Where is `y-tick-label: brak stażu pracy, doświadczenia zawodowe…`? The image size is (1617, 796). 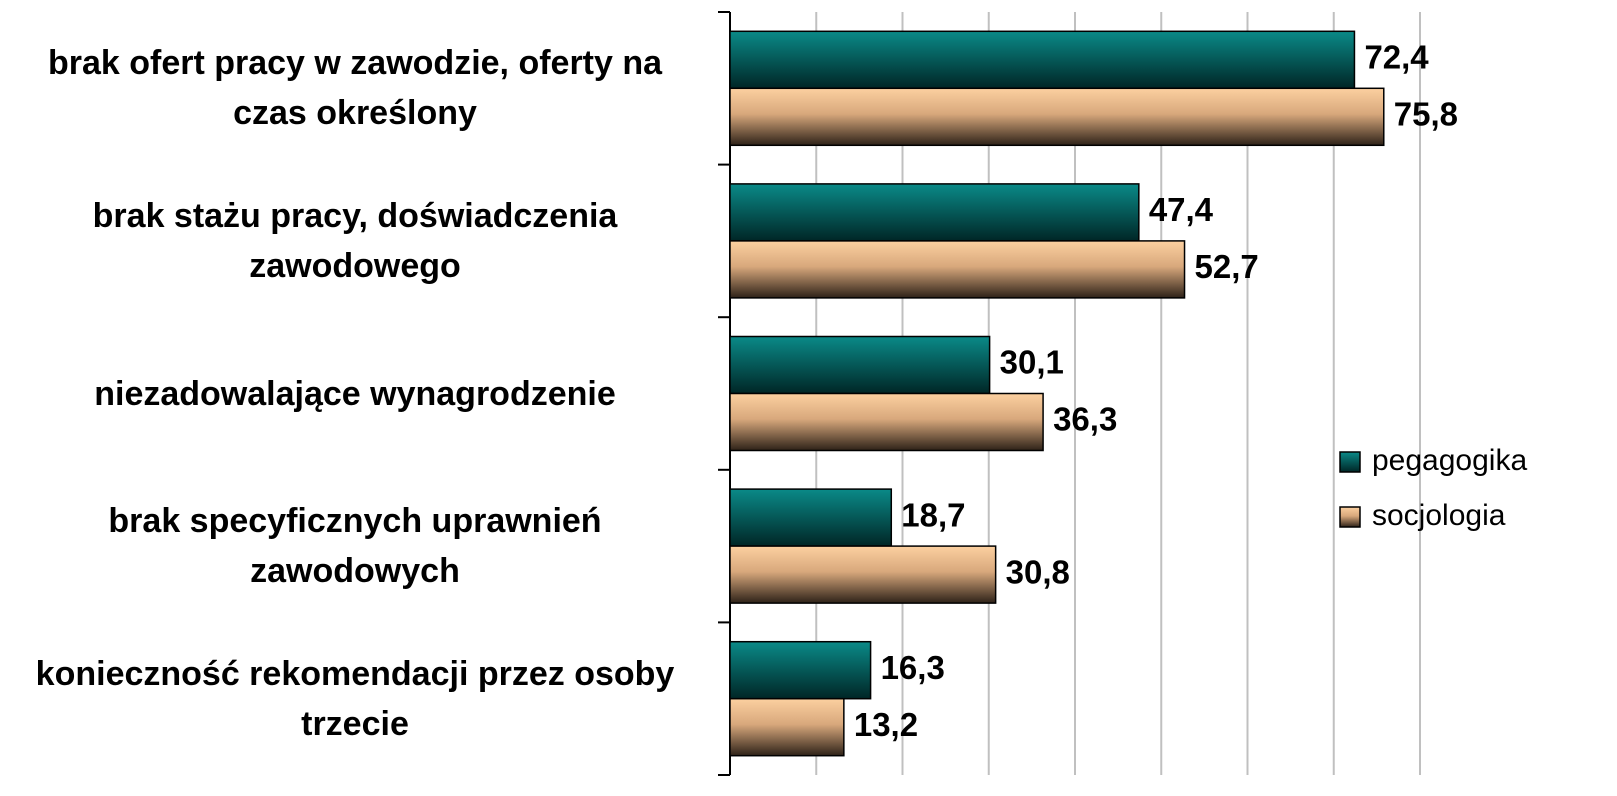
y-tick-label: brak stażu pracy, doświadczenia zawodowe… is located at coordinates (355, 240).